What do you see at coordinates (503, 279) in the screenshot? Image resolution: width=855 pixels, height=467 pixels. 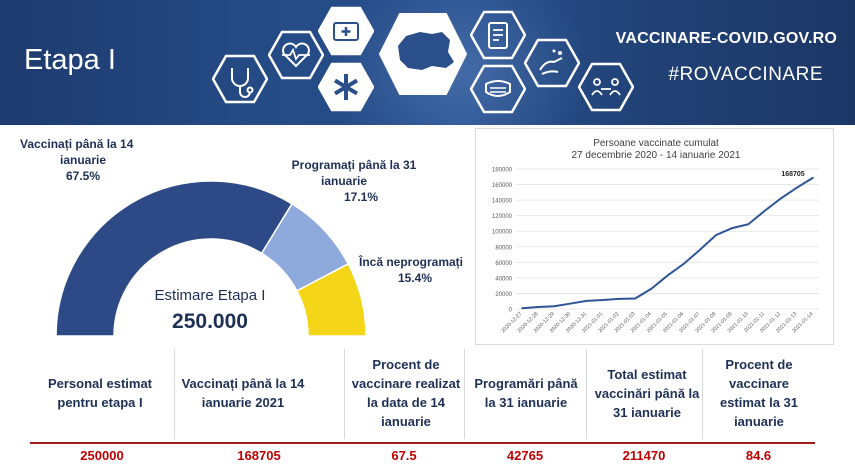 I see `y-tick-label: 40000` at bounding box center [503, 279].